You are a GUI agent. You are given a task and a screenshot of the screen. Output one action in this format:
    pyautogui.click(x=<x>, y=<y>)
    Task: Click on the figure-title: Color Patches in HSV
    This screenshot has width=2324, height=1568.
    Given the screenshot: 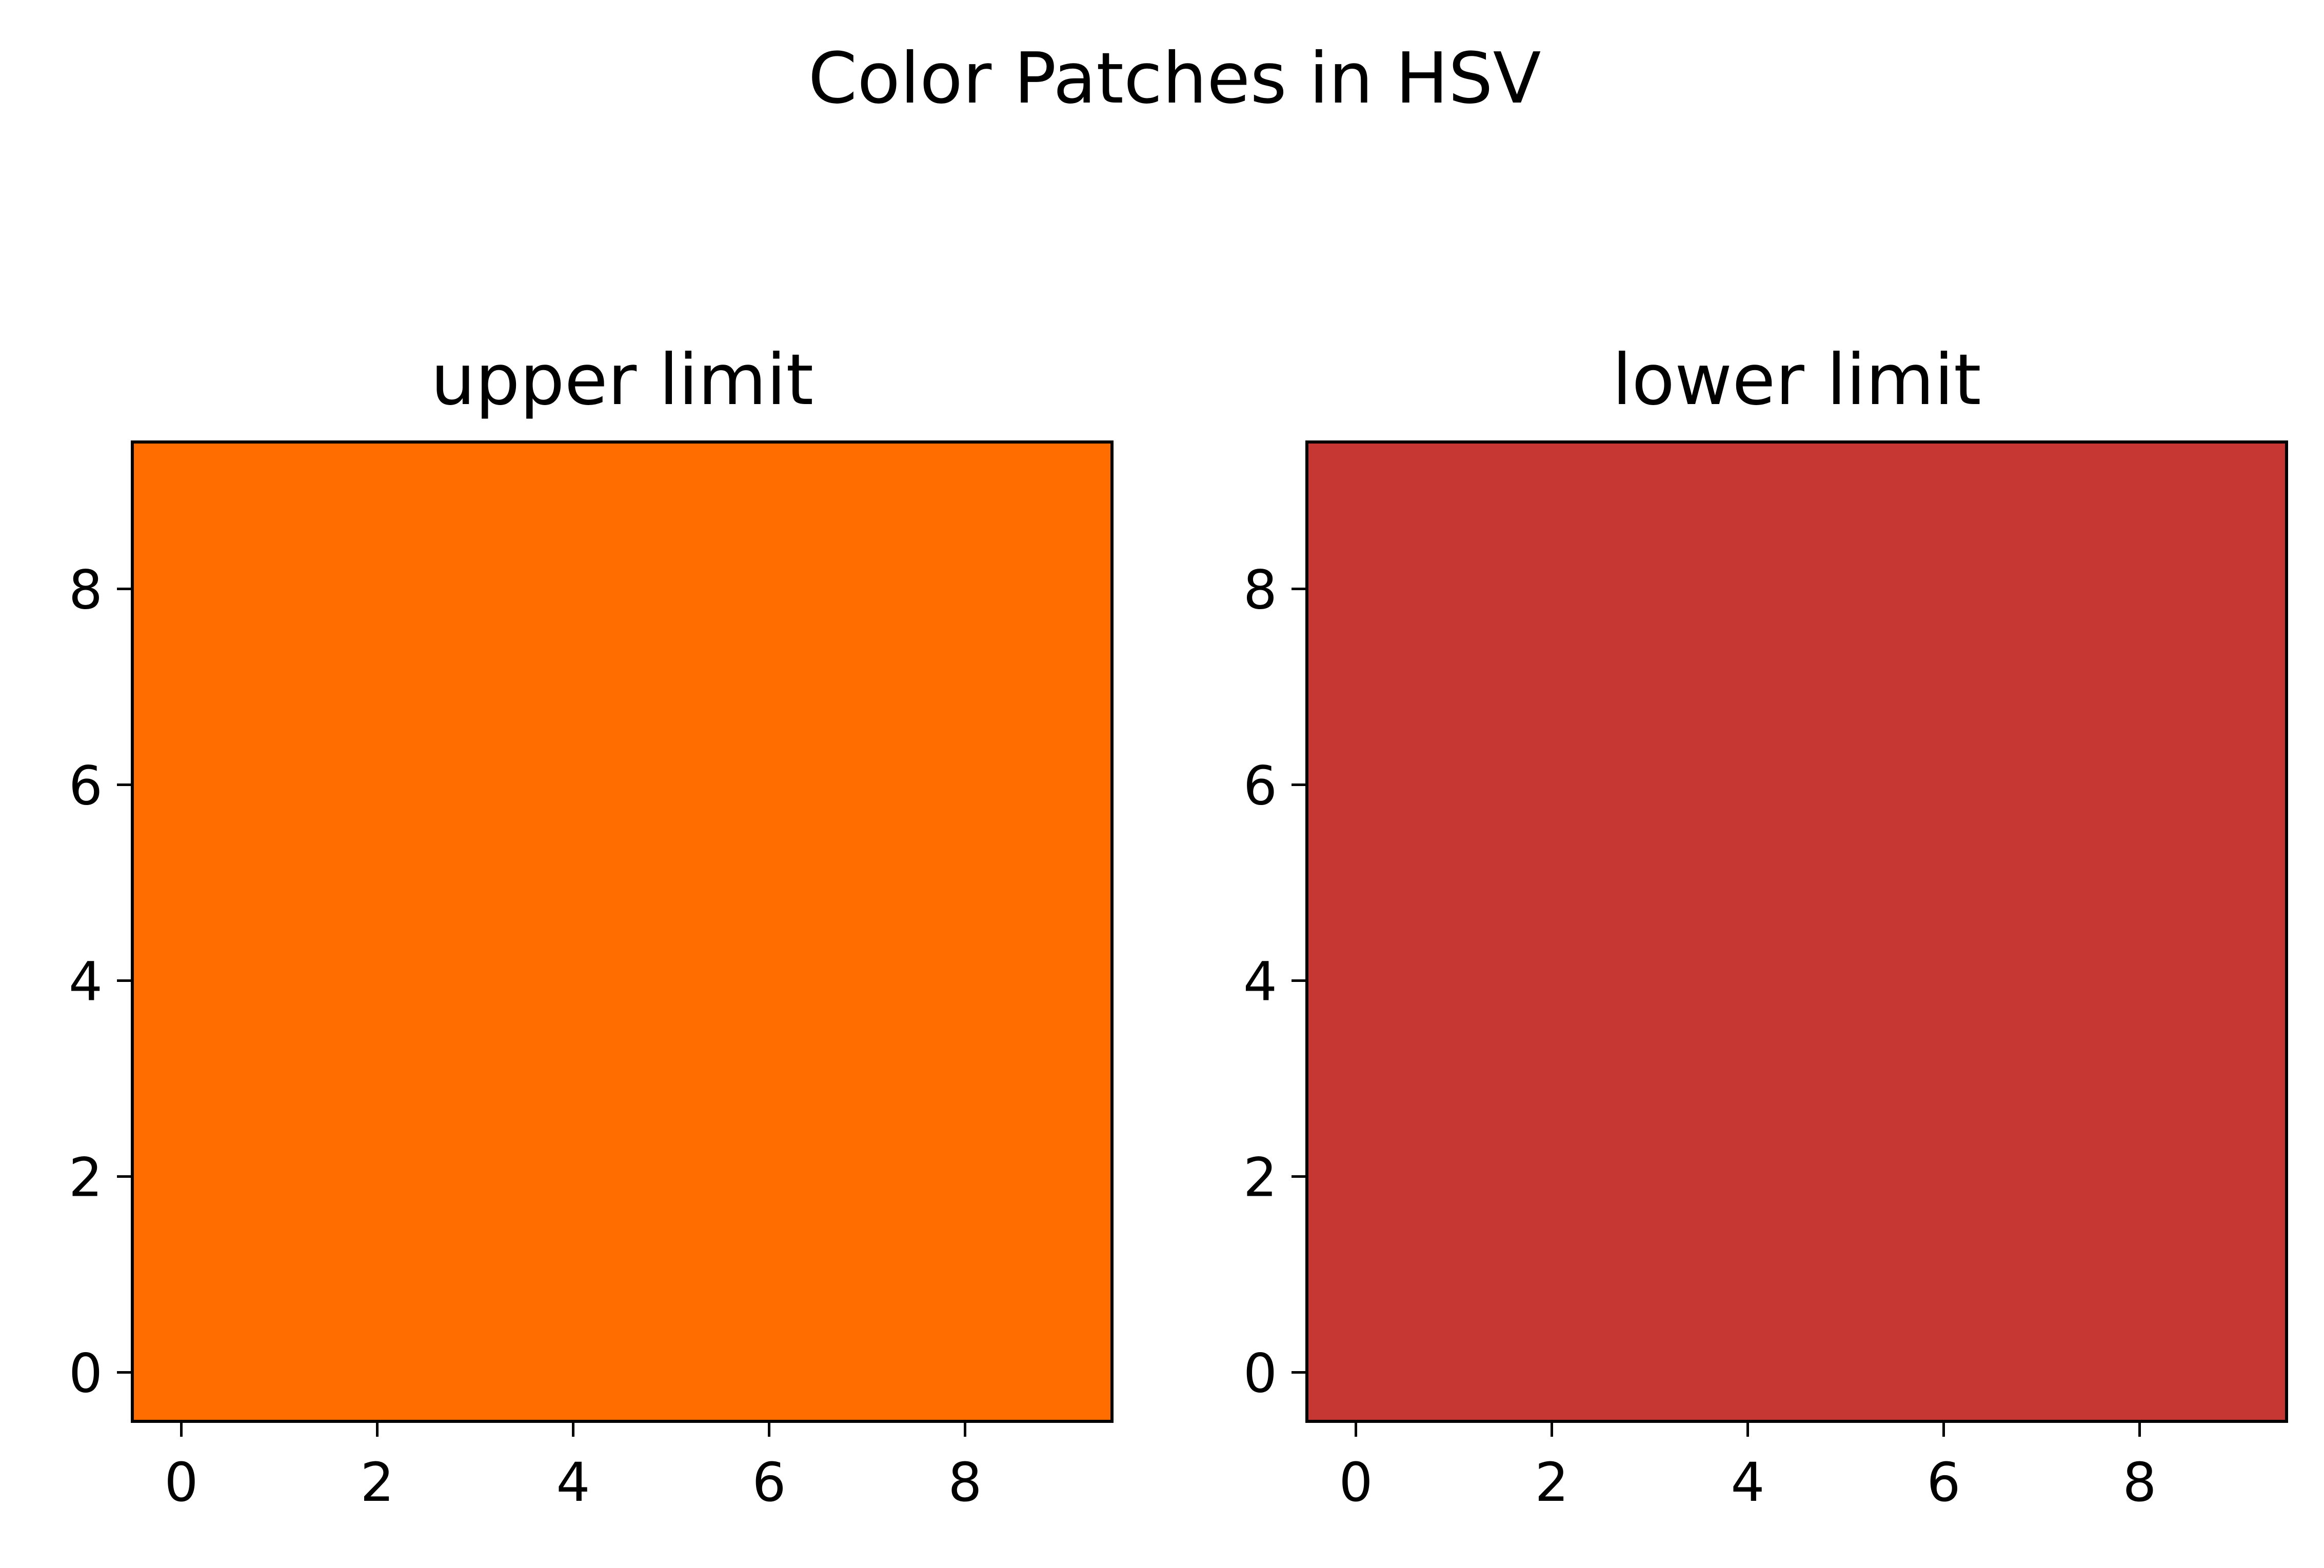 What is the action you would take?
    pyautogui.click(x=1174, y=78)
    